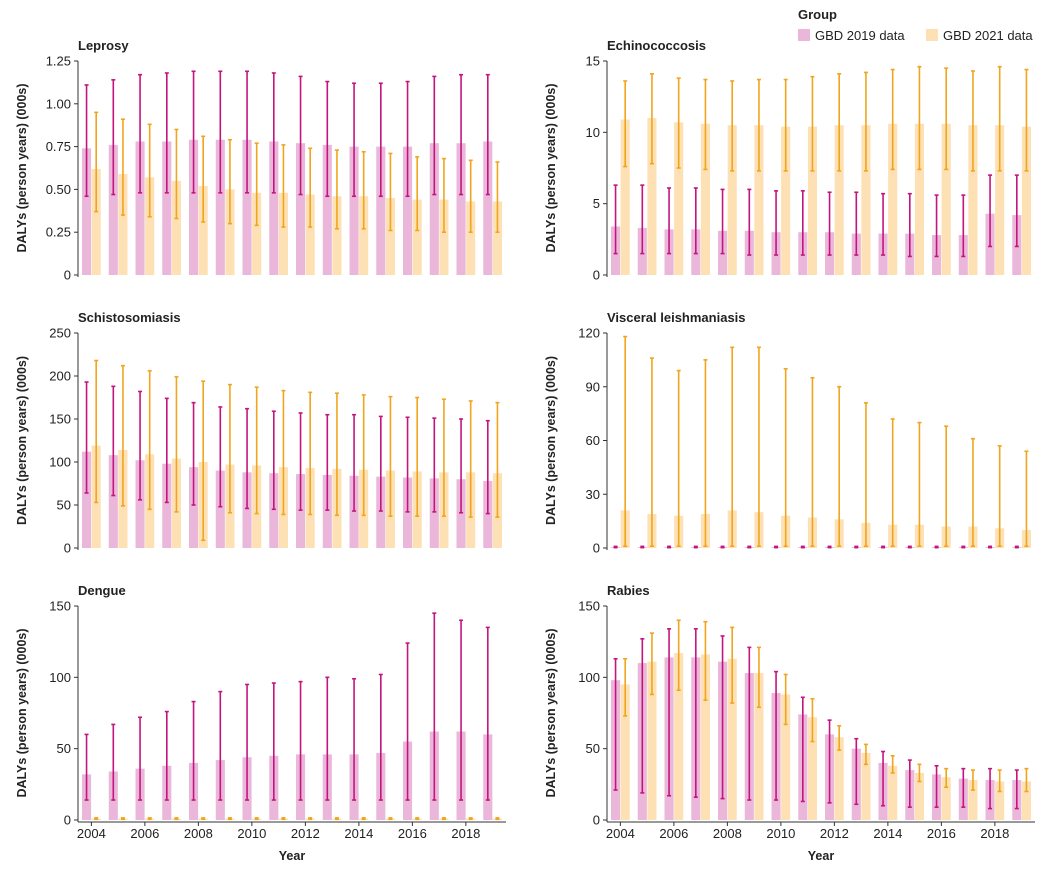 Image resolution: width=1061 pixels, height=877 pixels. I want to click on panel-title-rabies: Rabies, so click(628, 590).